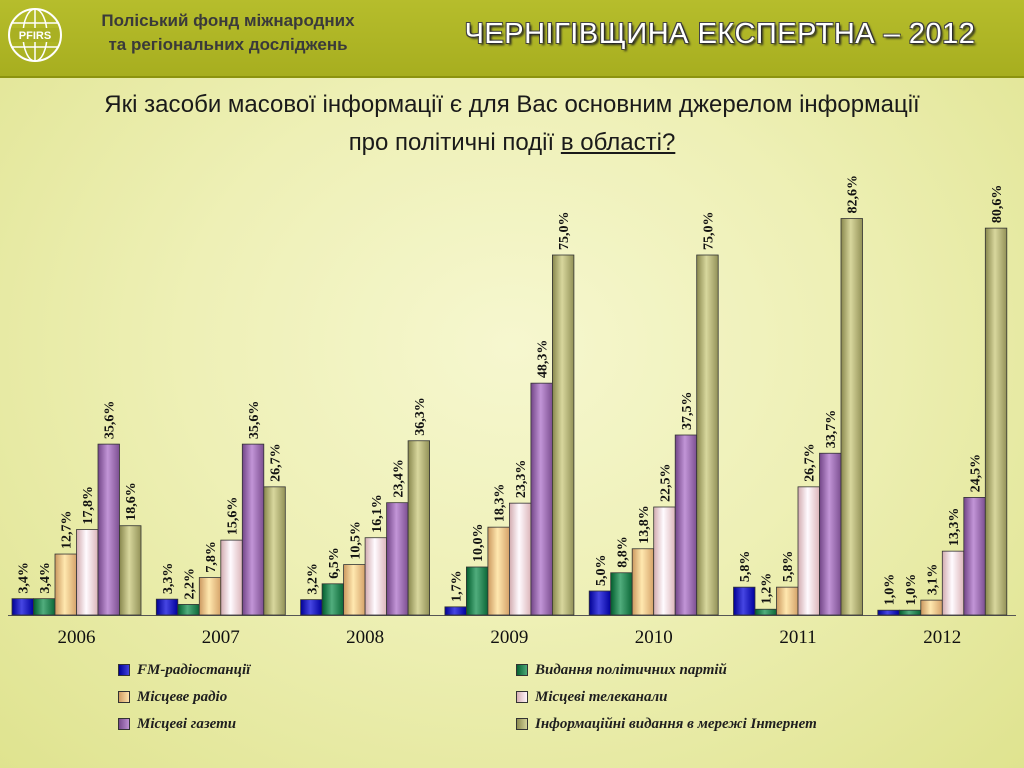 This screenshot has height=768, width=1024. Describe the element at coordinates (942, 637) in the screenshot. I see `x-tick-label: 2012` at that location.